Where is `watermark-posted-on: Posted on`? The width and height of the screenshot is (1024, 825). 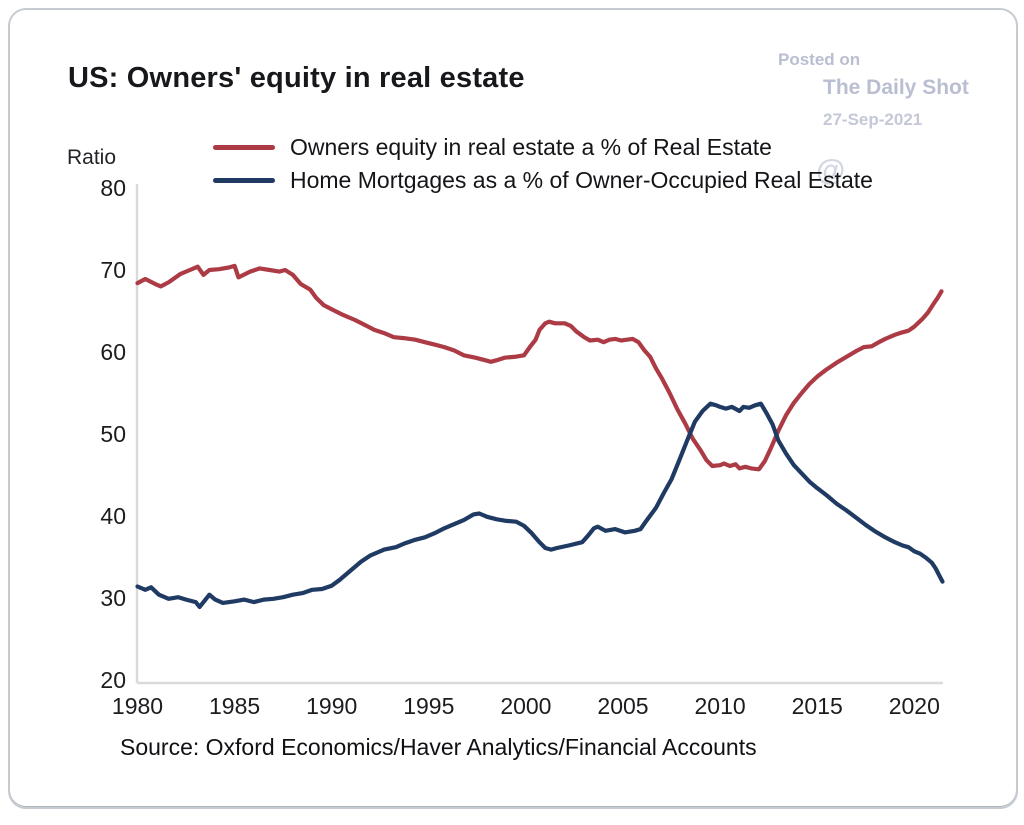 watermark-posted-on: Posted on is located at coordinates (819, 59).